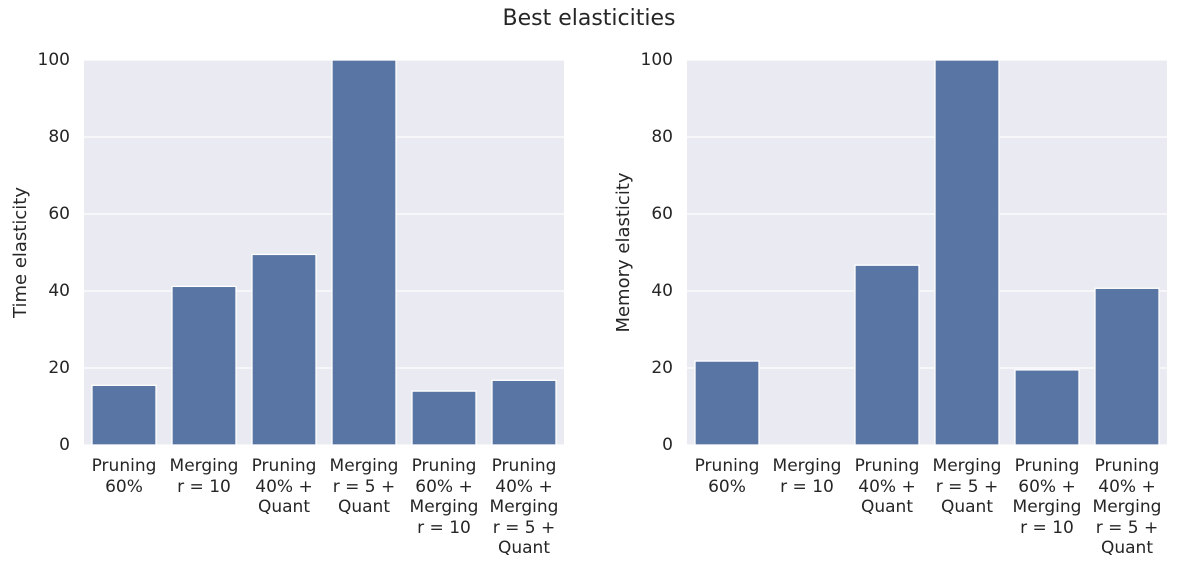 The width and height of the screenshot is (1178, 569). What do you see at coordinates (623, 252) in the screenshot?
I see `y-axis-label: Memory elasticity` at bounding box center [623, 252].